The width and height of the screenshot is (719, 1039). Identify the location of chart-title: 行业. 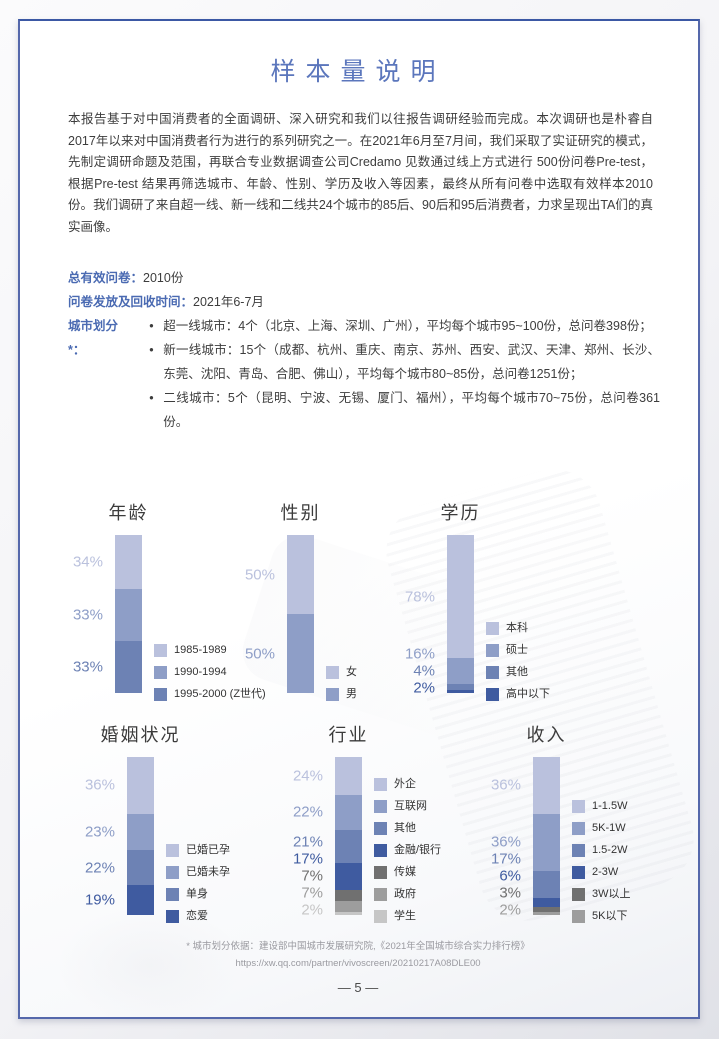
(348, 735).